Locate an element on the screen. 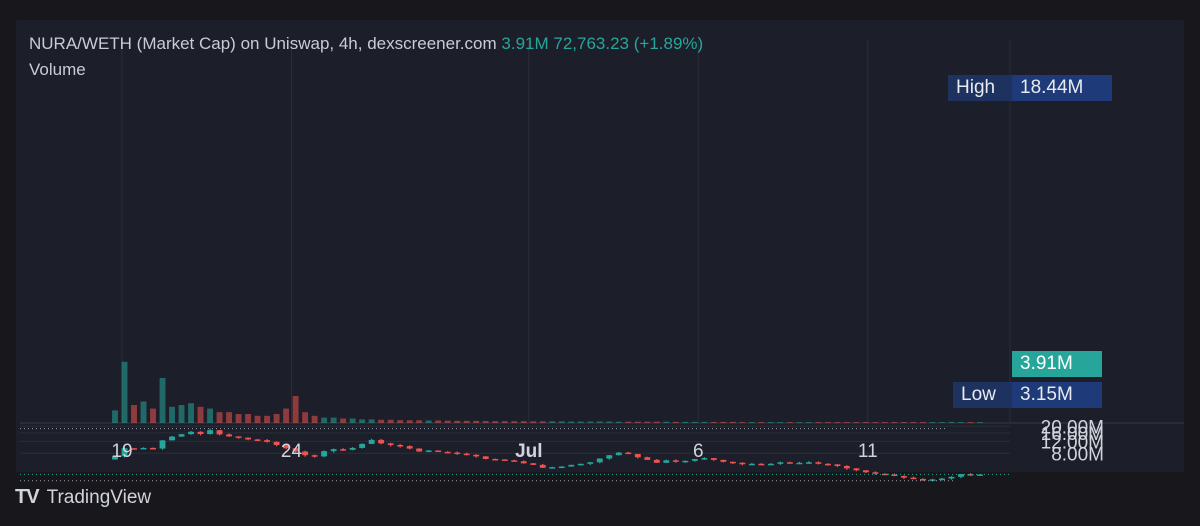 This screenshot has width=1200, height=526. high-tag-value: 18.44M is located at coordinates (1062, 88).